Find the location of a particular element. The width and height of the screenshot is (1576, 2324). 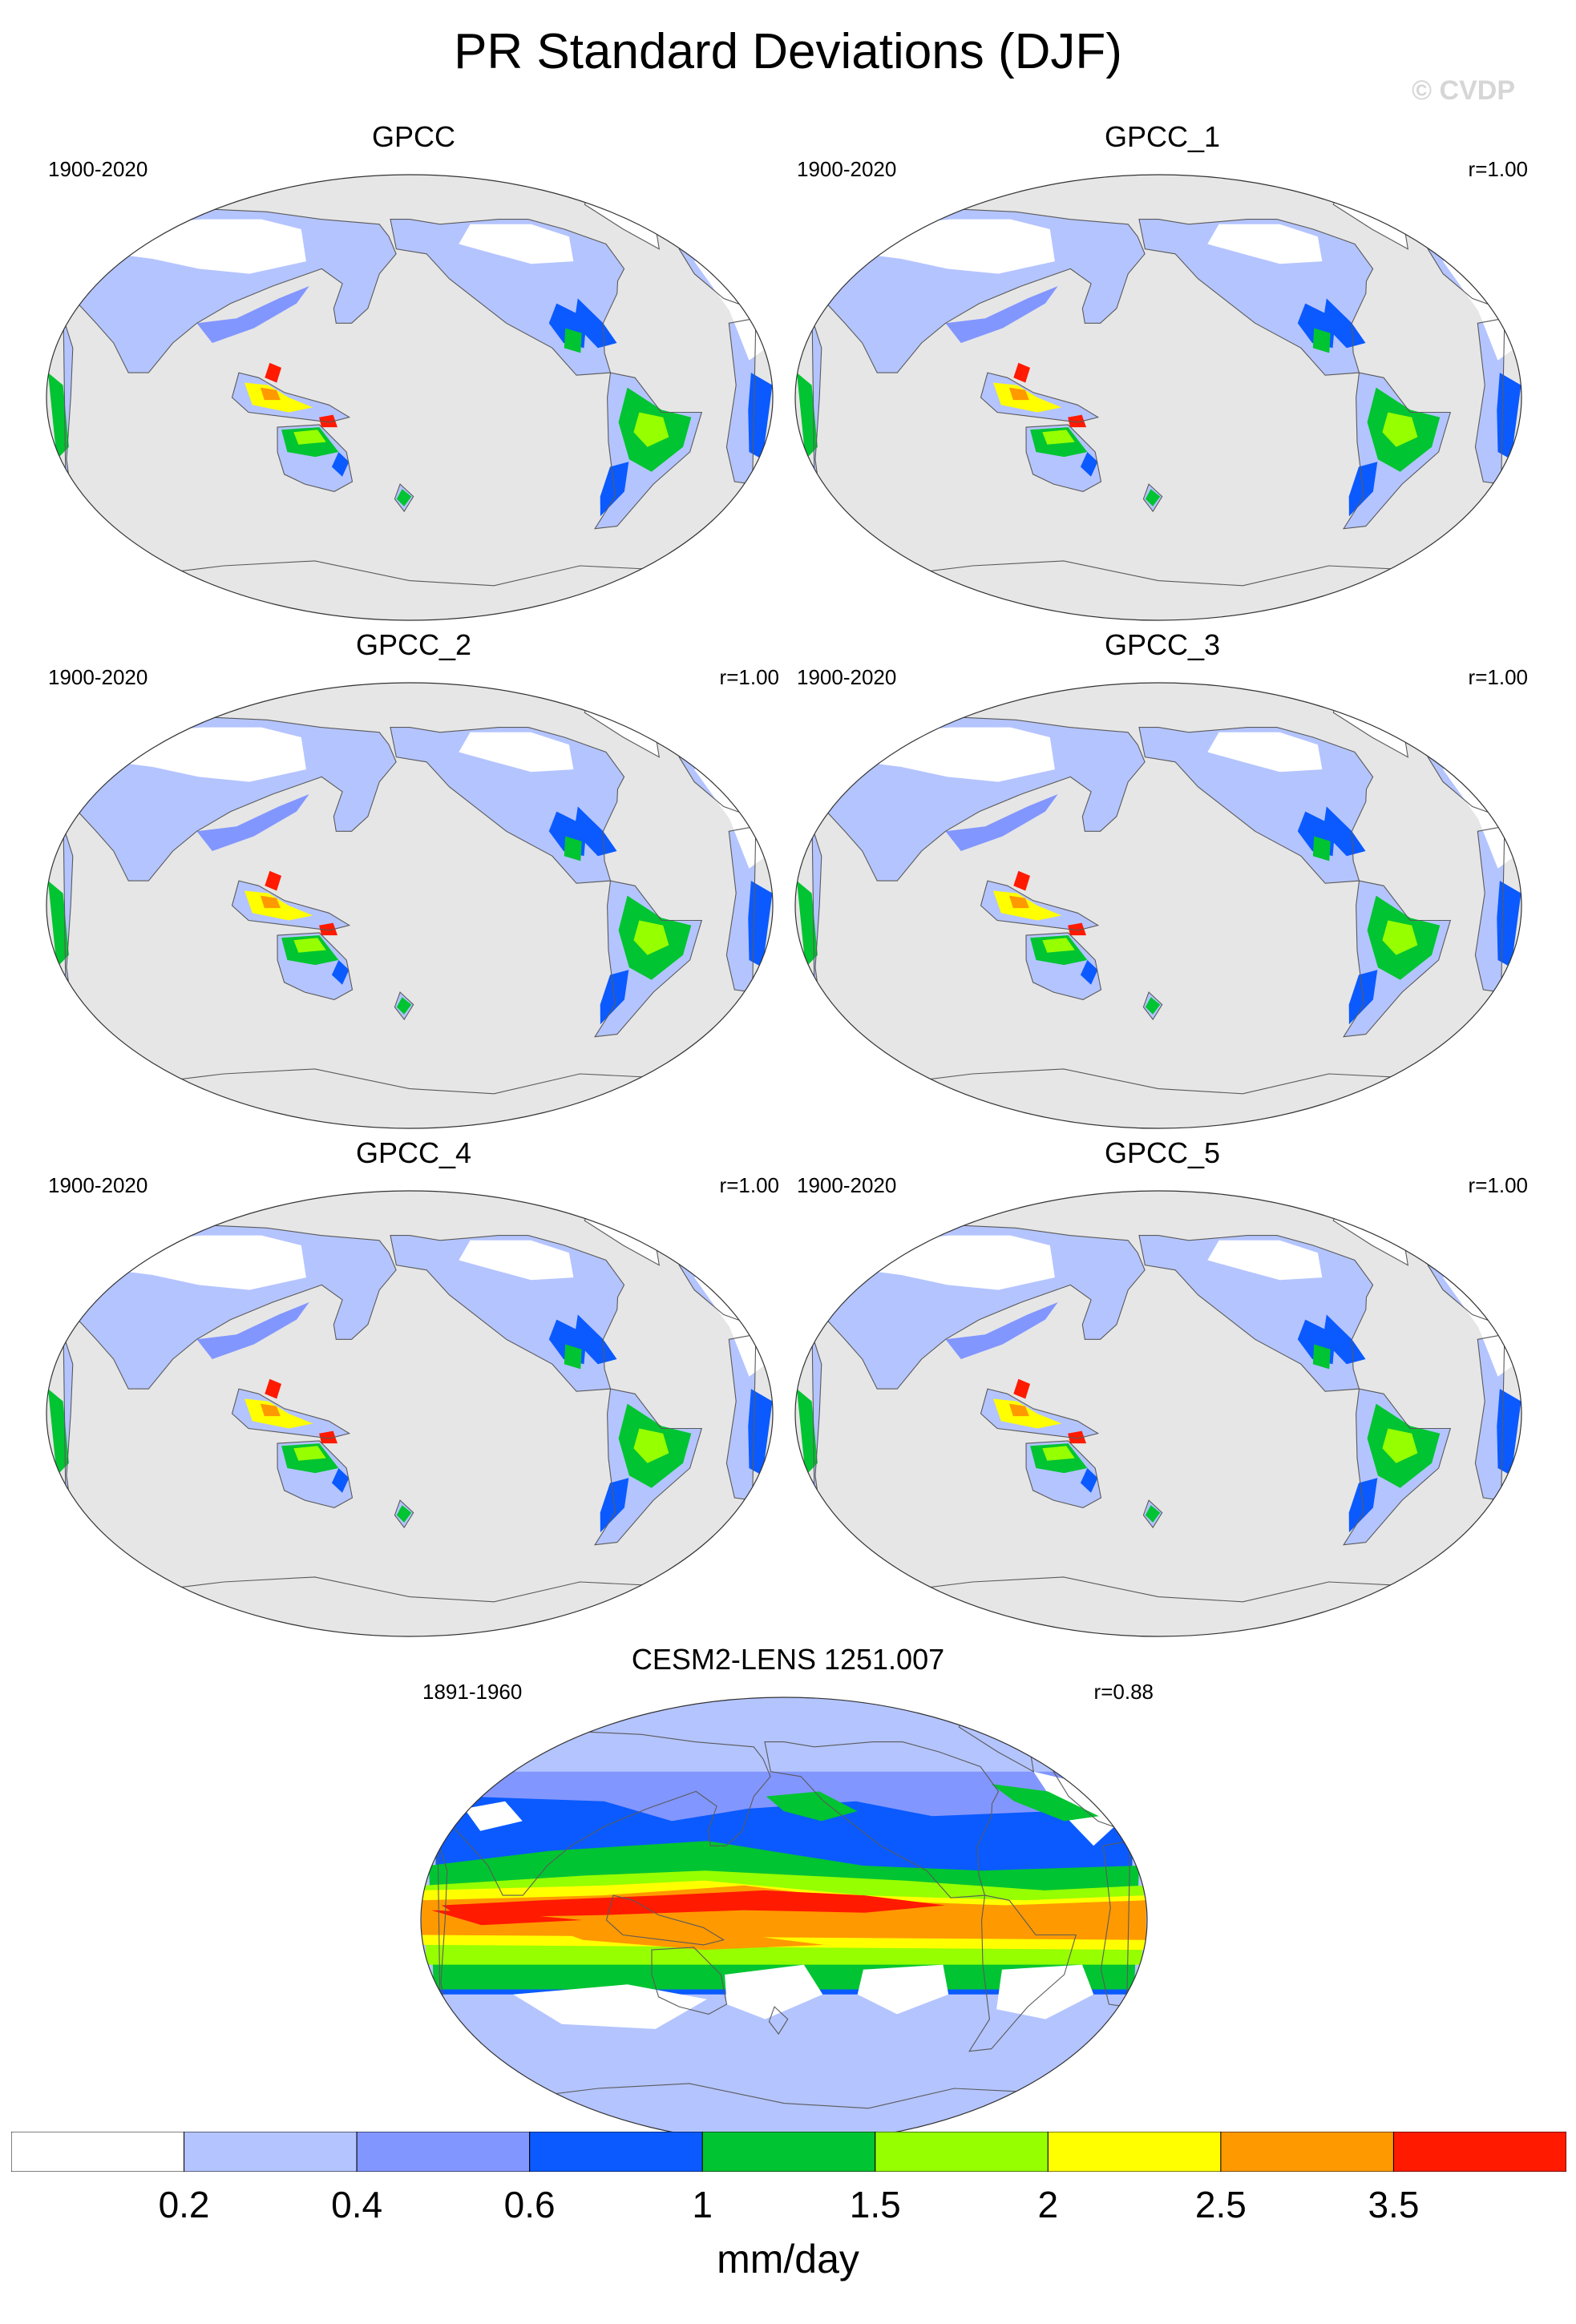

map-panel-gpcc-1: GPCC_1 1900-2020 r=1.00 is located at coordinates (1162, 376).